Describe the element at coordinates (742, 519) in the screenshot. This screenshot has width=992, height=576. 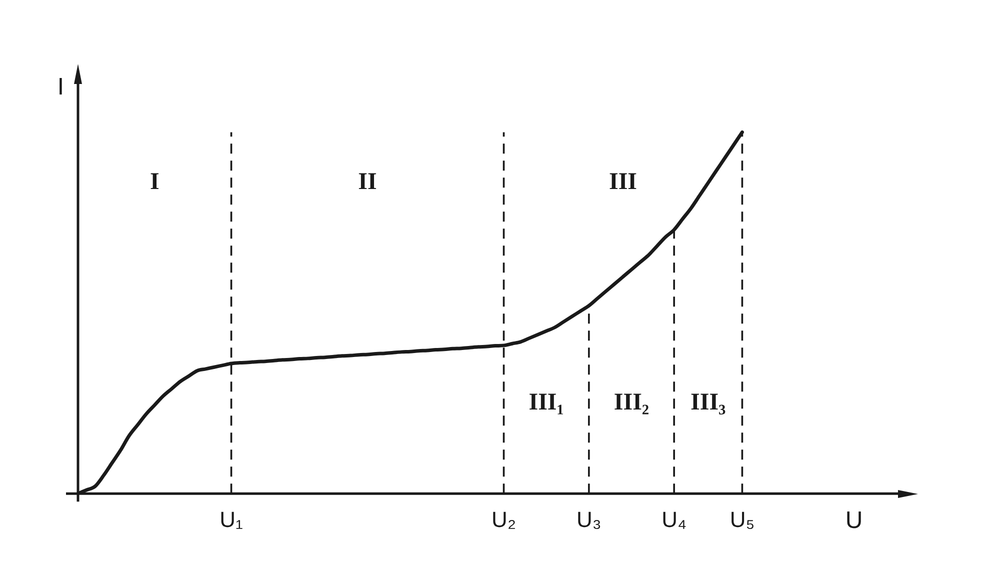
I see `x-tick-label: U₅` at that location.